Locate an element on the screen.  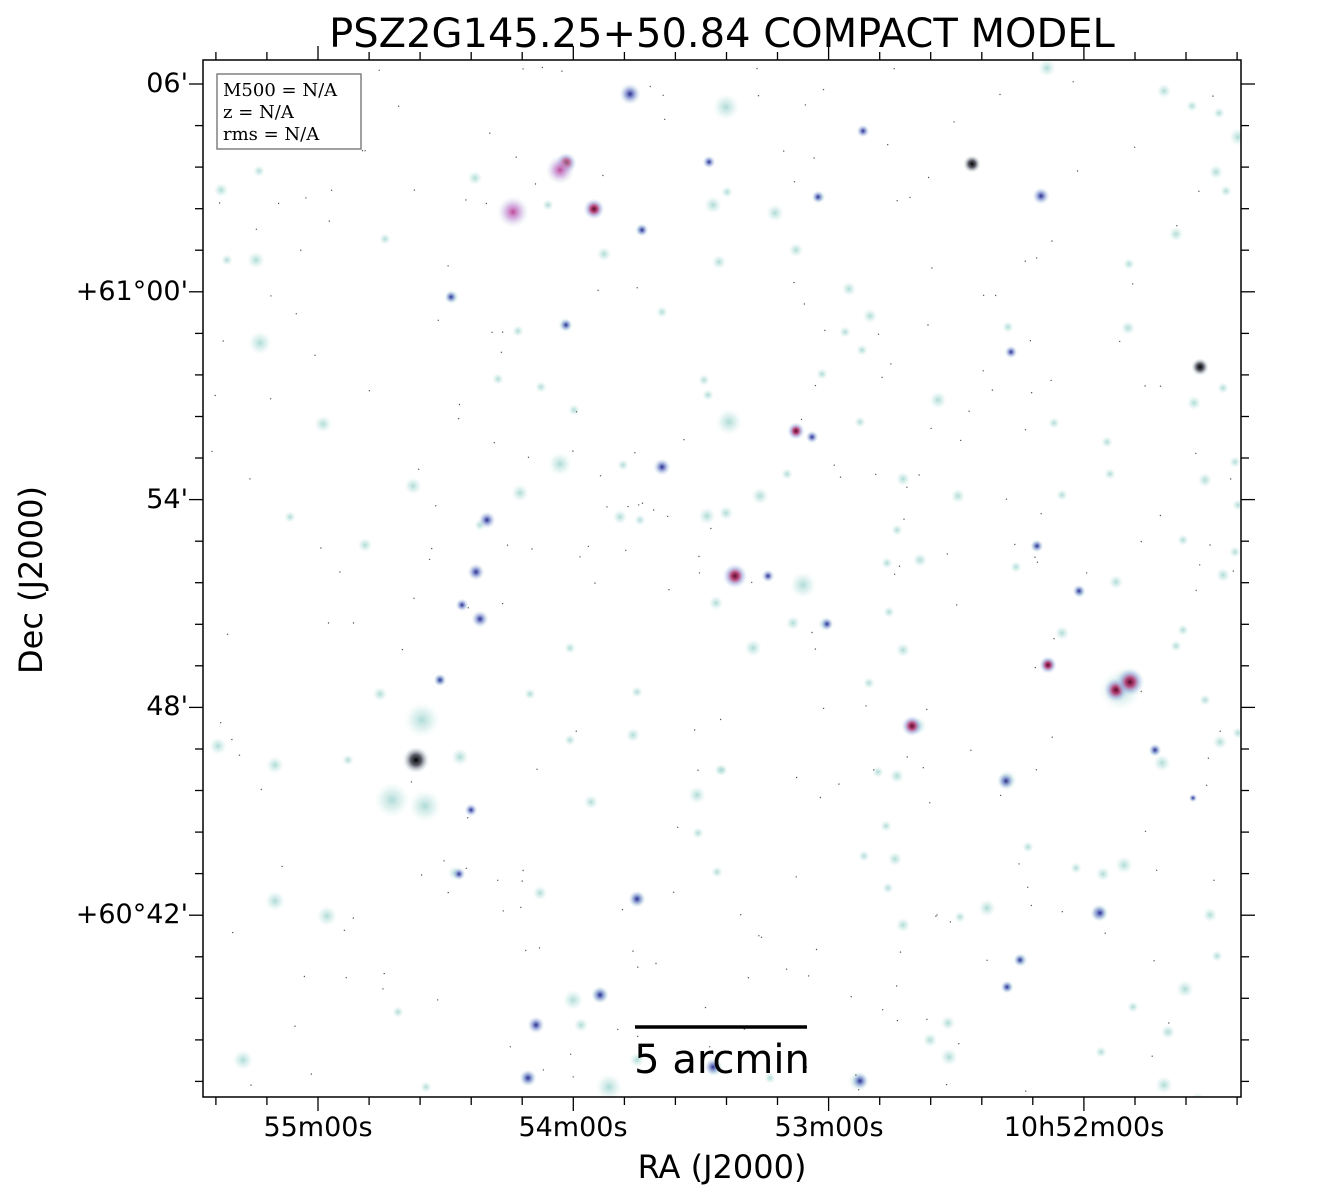
x-tick-label: 55m00s is located at coordinates (317, 1127).